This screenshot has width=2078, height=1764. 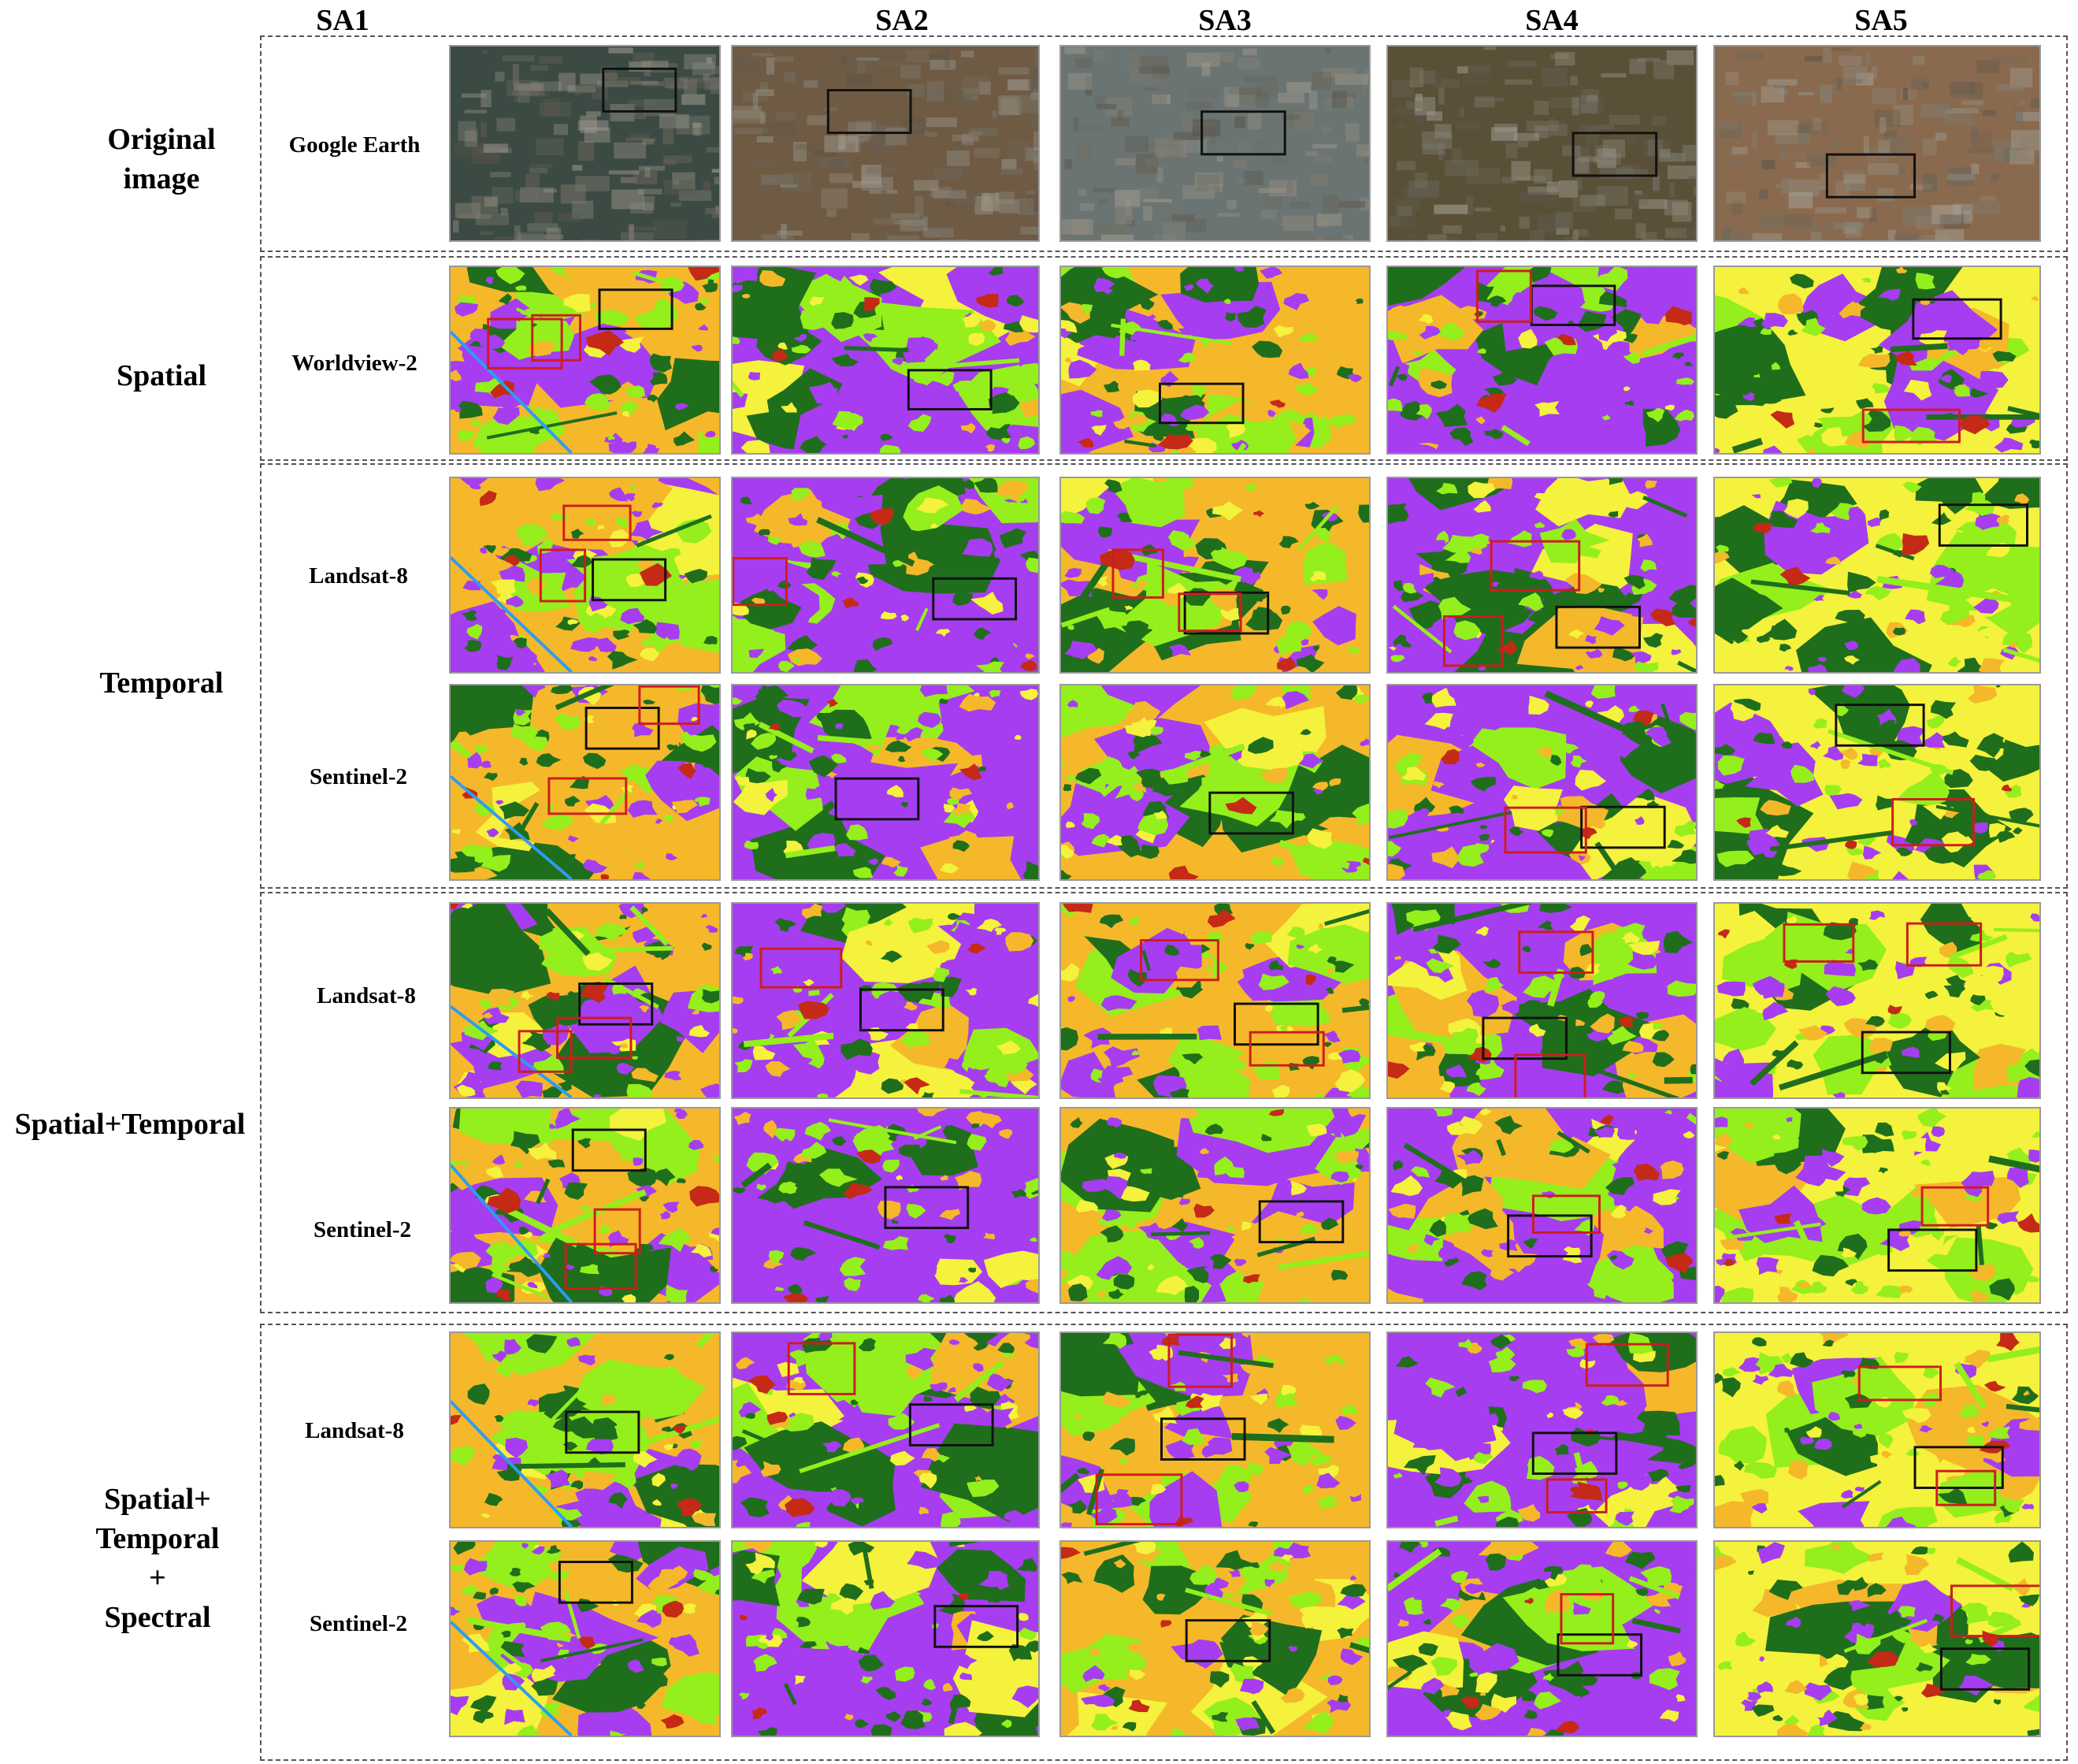 I want to click on highlight-box-red, so click(x=597, y=522).